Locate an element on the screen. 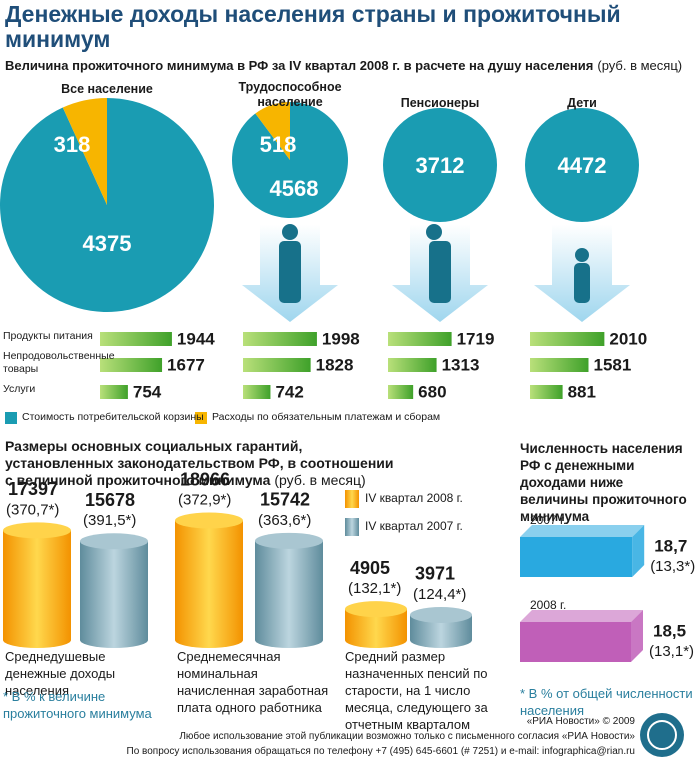 This screenshot has width=700, height=763. footnote: * В % от общей численности населения is located at coordinates (606, 702).